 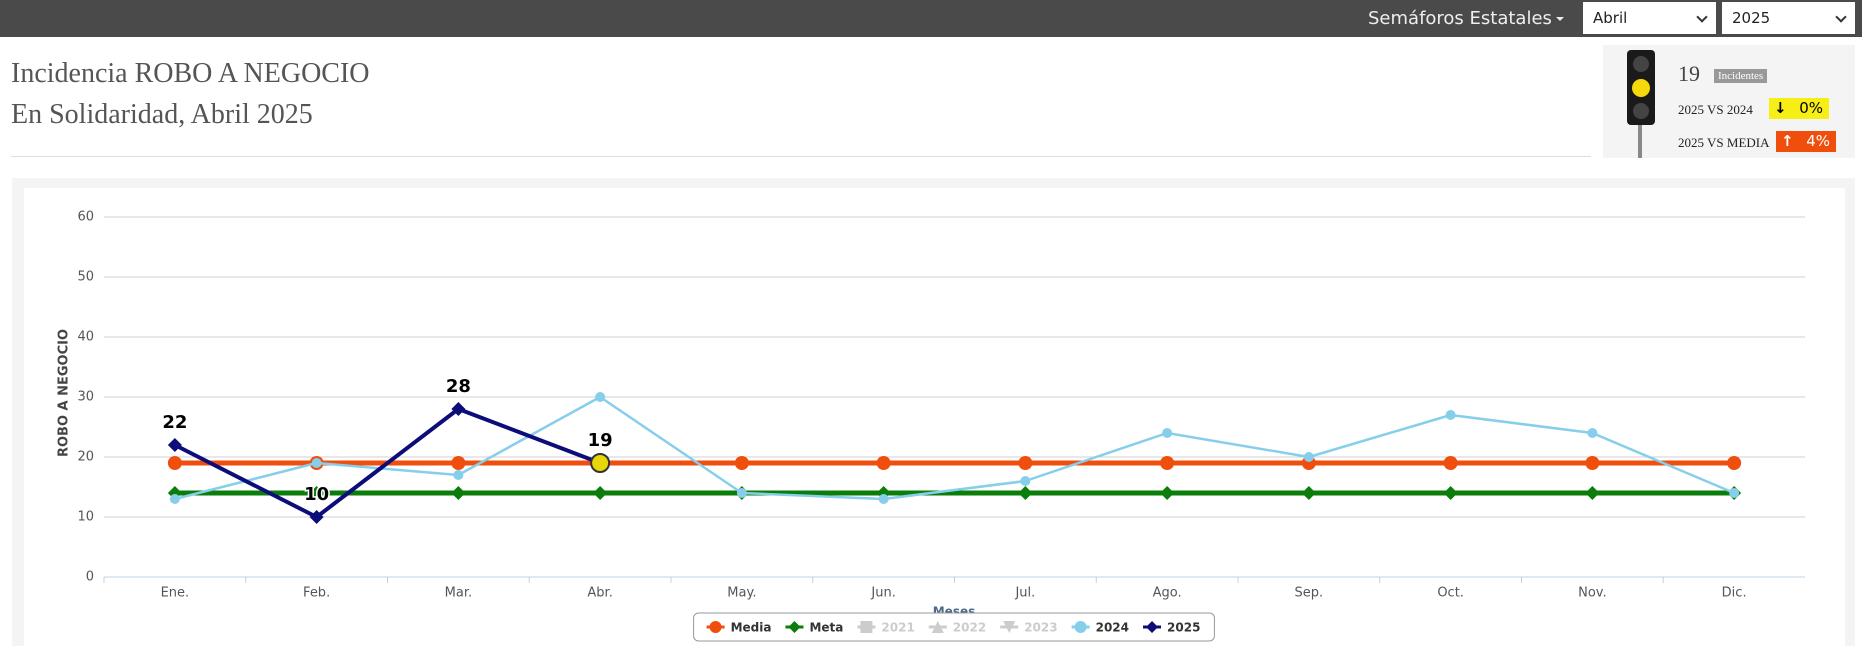 I want to click on x-tick-label: Abr., so click(x=599, y=593).